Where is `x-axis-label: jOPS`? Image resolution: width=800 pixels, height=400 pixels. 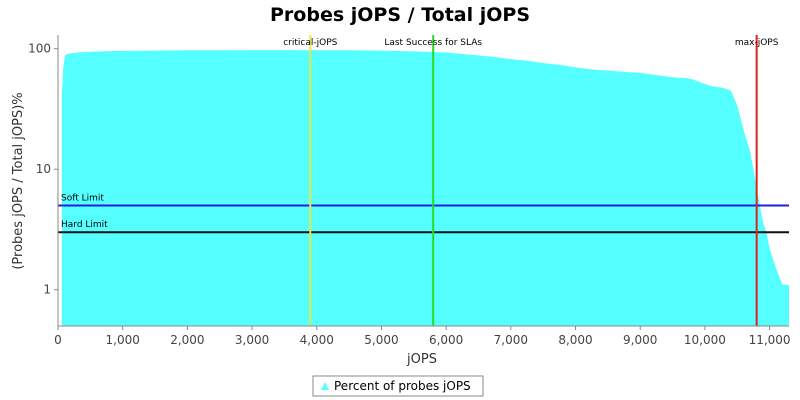 x-axis-label: jOPS is located at coordinates (421, 359).